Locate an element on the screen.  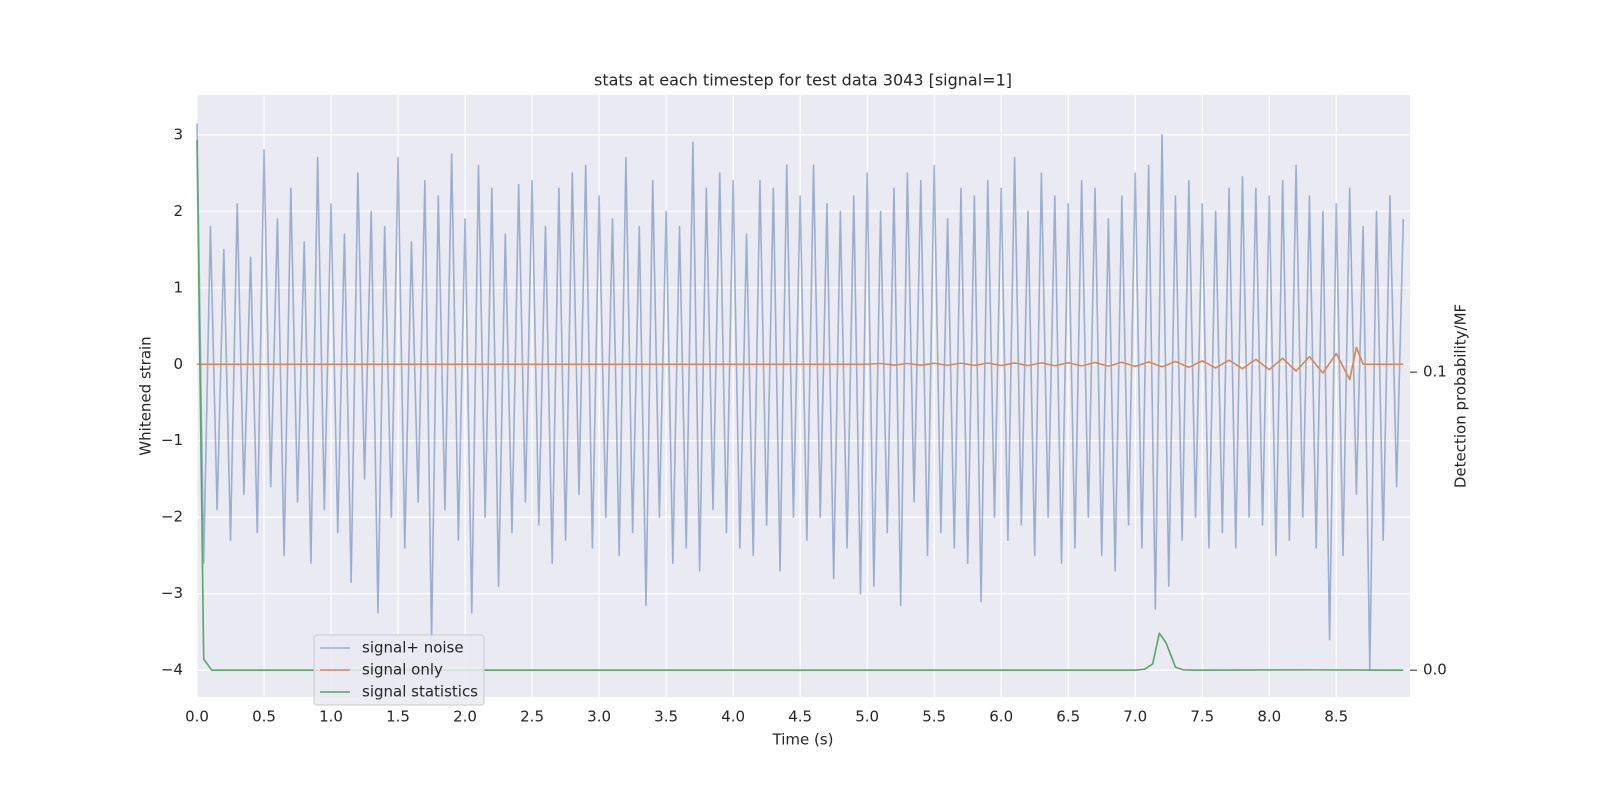
x-tick-label: 5.5 is located at coordinates (934, 717).